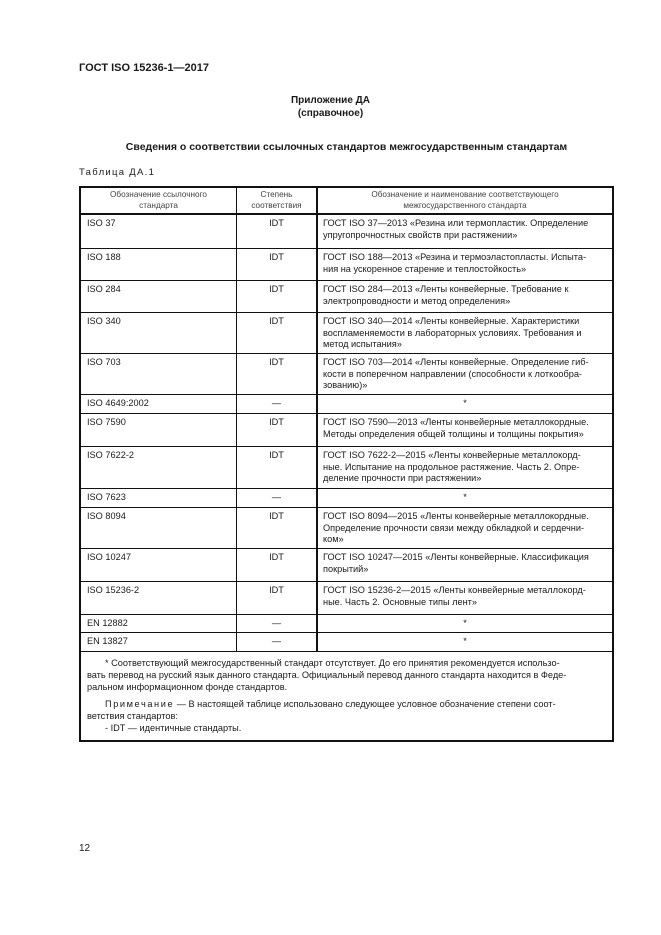 Image resolution: width=661 pixels, height=935 pixels. Describe the element at coordinates (330, 100) in the screenshot. I see `appendix-title: Приложение ДА` at that location.